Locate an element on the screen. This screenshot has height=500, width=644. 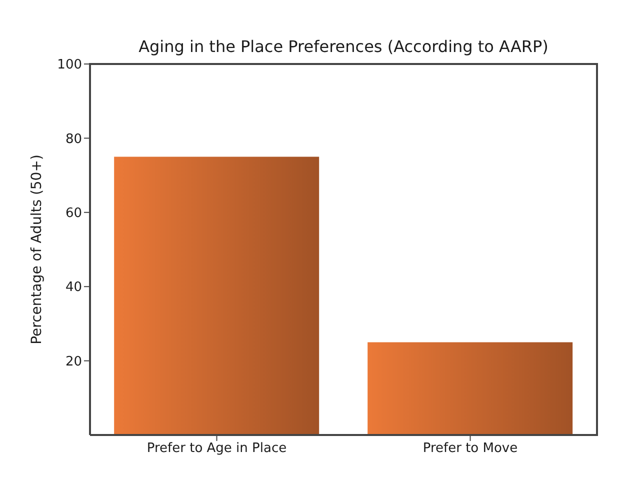
y-axis-title: Percentage of Adults (50+) is located at coordinates (36, 249).